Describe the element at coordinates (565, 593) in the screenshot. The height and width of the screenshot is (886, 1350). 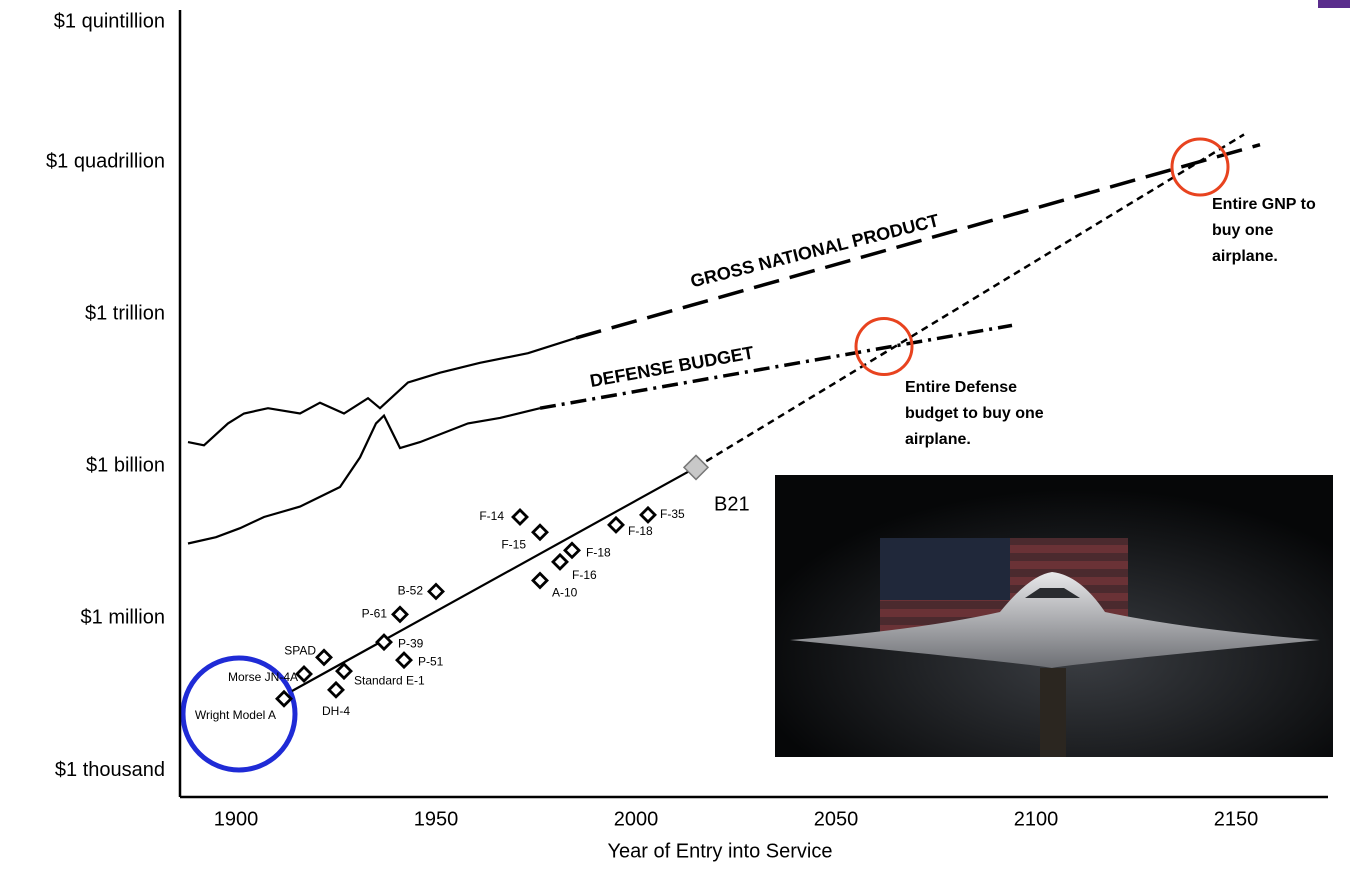
I see `aircraft-label: A-10` at that location.